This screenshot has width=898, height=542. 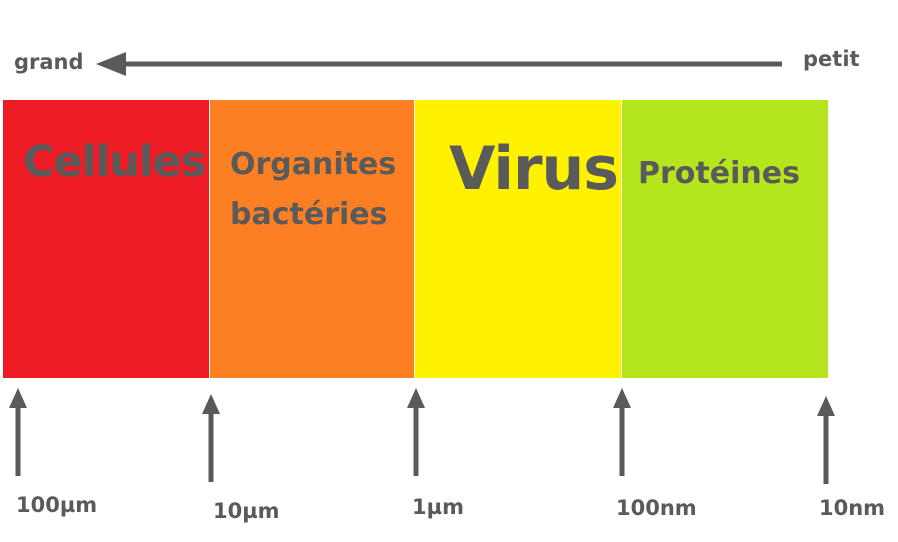 I want to click on band-label-organelles: Organites, so click(x=313, y=164).